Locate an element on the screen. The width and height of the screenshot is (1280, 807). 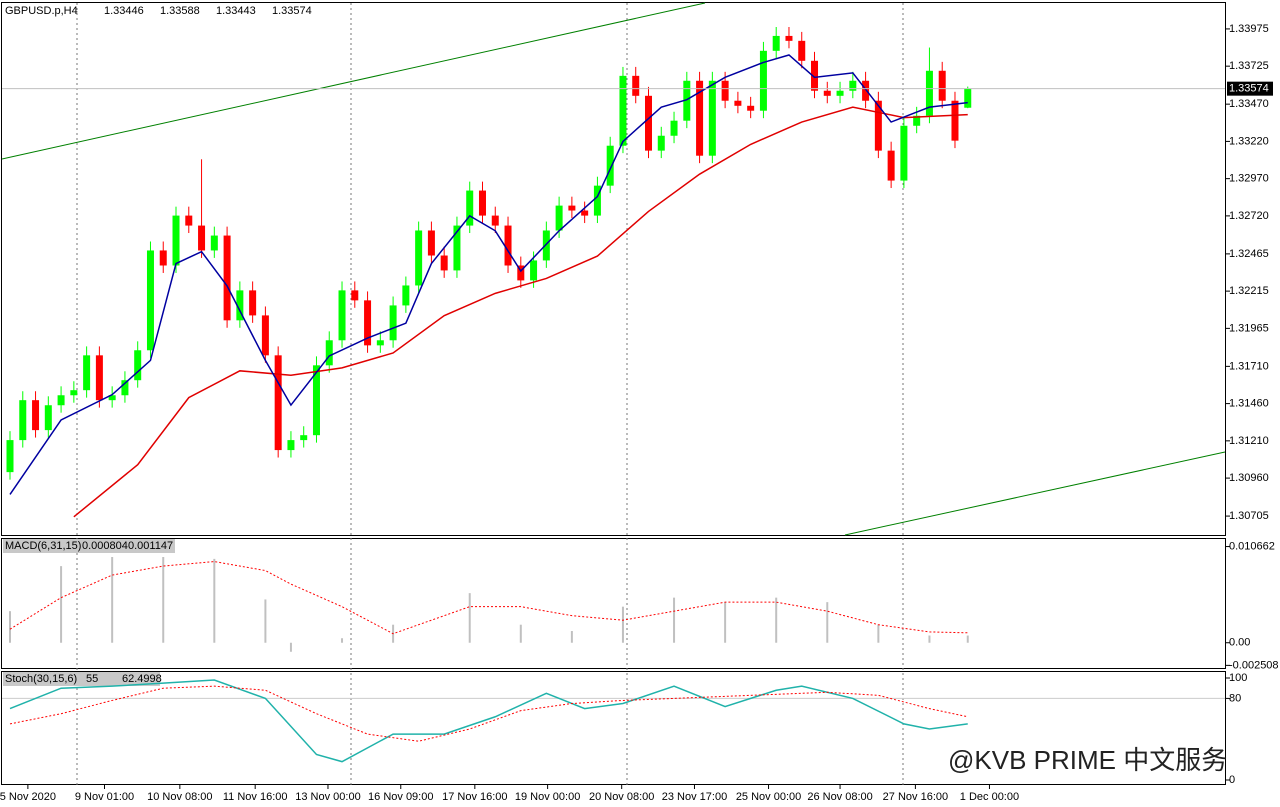
y-tick-label: 1.30705 is located at coordinates (1249, 516).